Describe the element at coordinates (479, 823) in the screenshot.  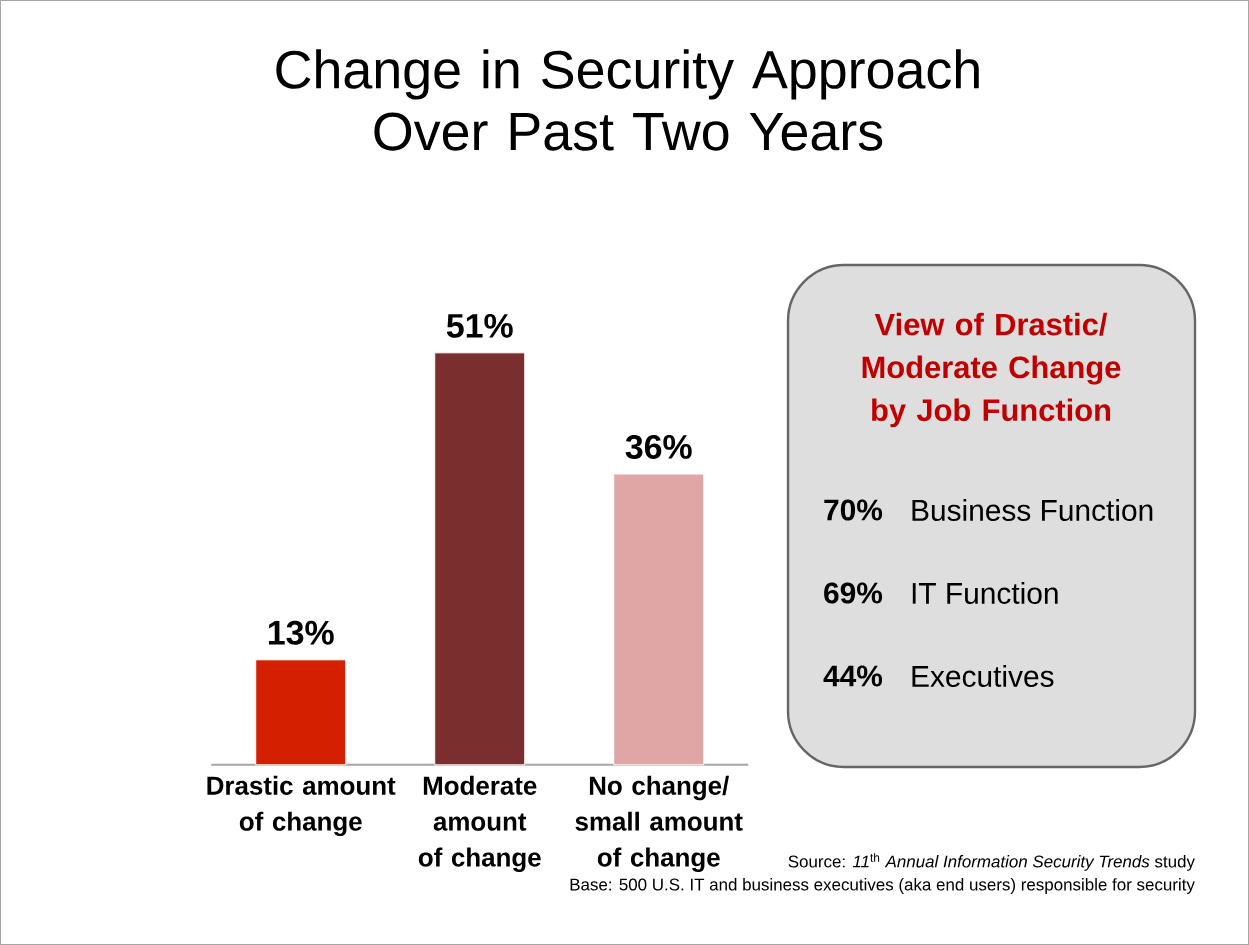
I see `x-tick-label: Moderate amount of change` at that location.